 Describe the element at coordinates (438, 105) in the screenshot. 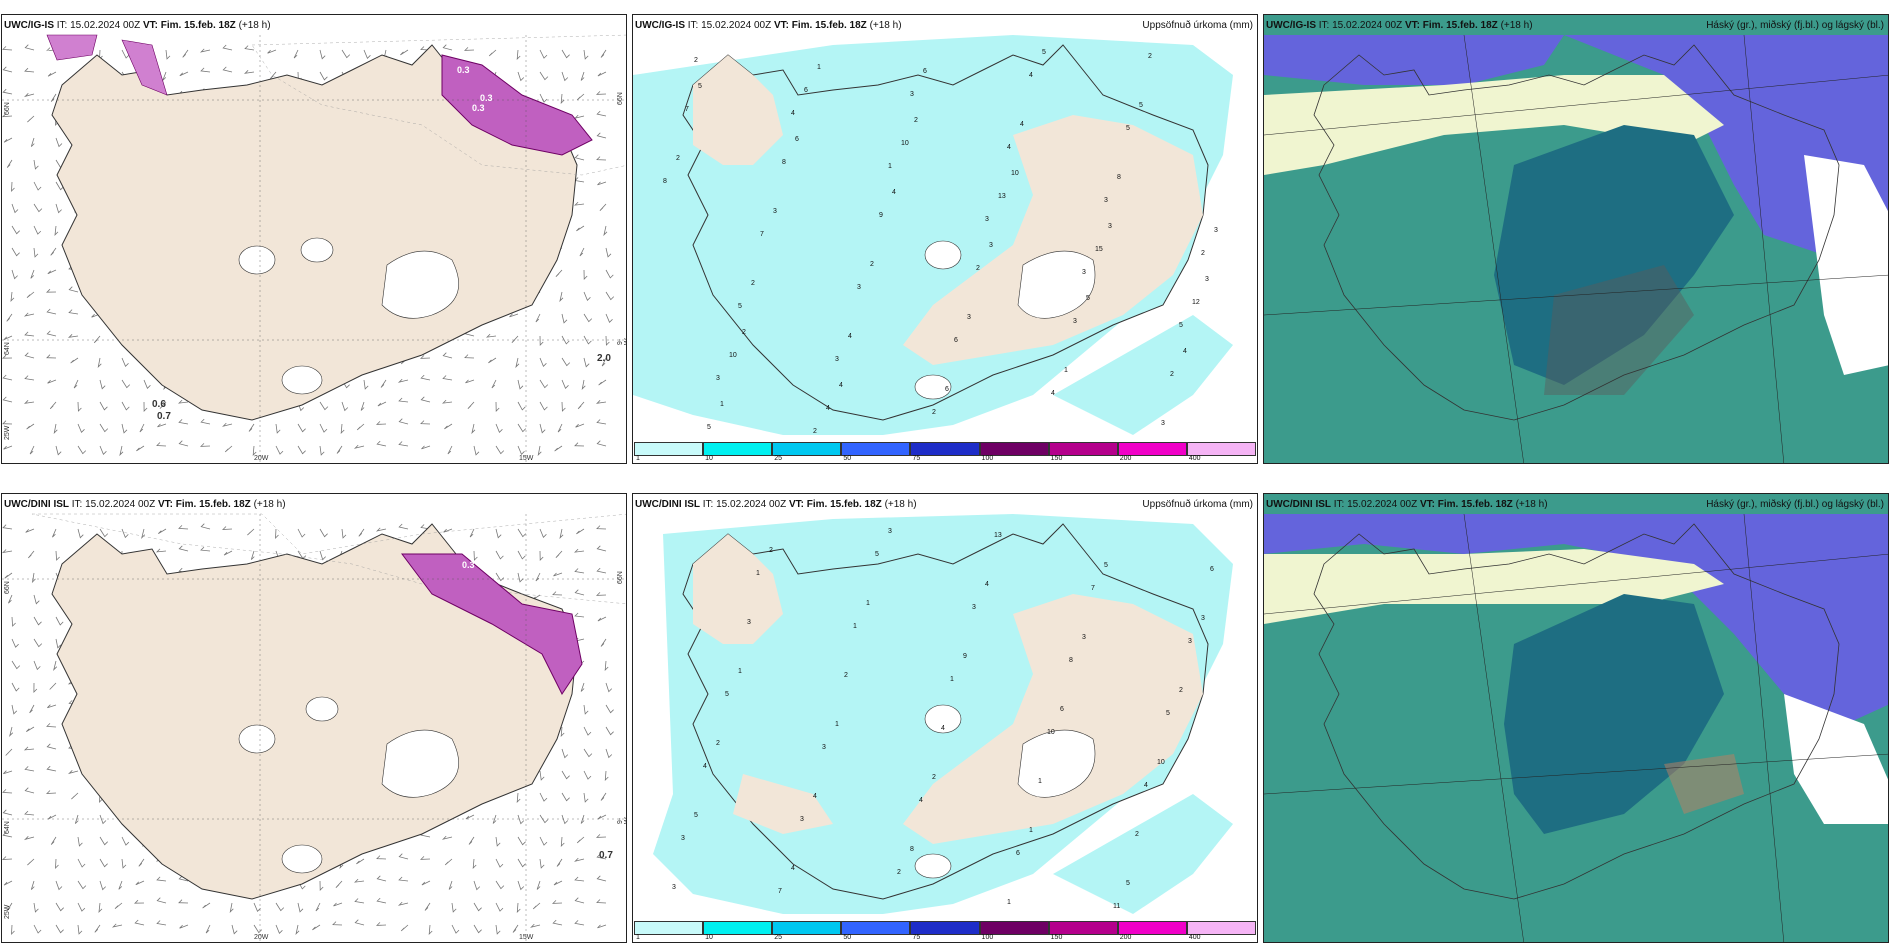

I see `hatch-region` at that location.